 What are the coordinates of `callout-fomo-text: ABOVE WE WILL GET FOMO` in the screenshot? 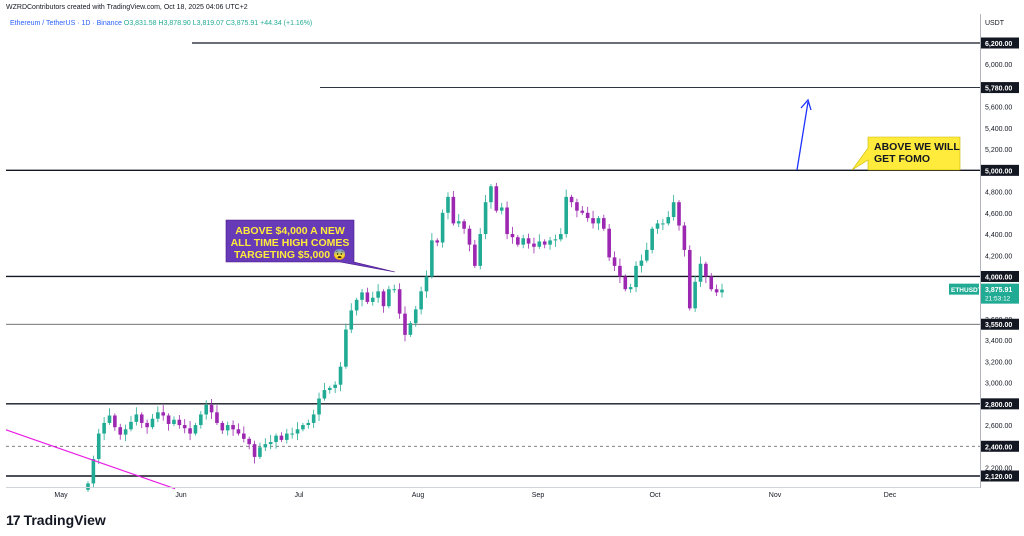 It's located at (917, 153).